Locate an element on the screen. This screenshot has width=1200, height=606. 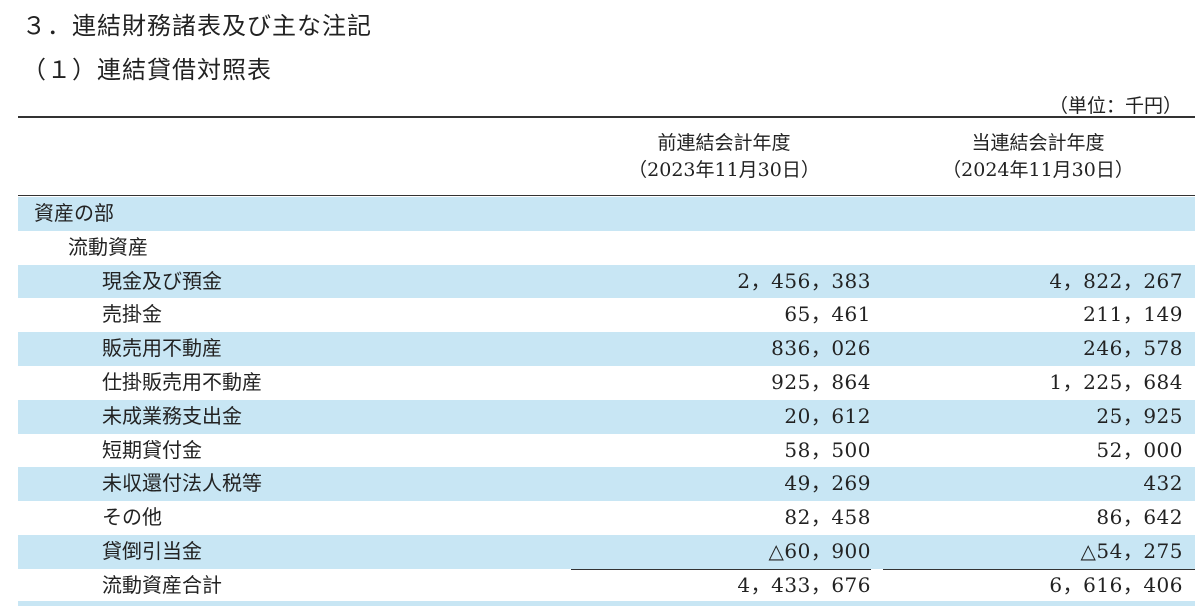
prior-year-value: 4，433，676 is located at coordinates (804, 584).